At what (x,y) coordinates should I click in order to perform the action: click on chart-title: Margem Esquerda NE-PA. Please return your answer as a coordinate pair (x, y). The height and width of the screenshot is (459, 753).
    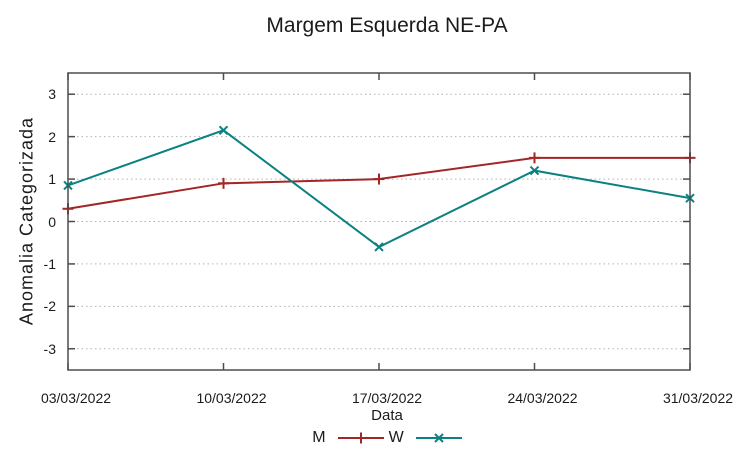
    Looking at the image, I should click on (387, 25).